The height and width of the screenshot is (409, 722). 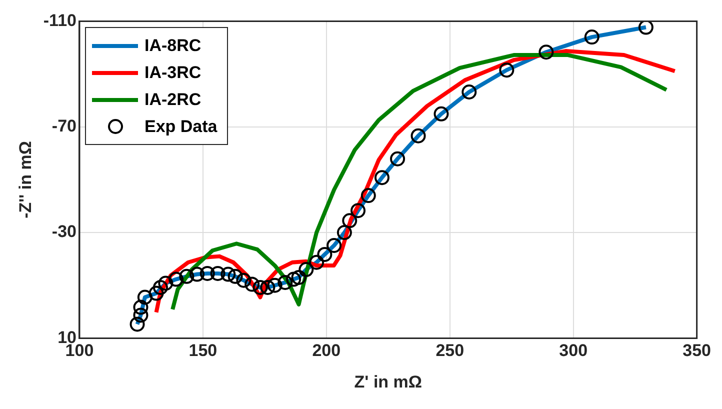 I want to click on x-tick-label: 200, so click(x=326, y=350).